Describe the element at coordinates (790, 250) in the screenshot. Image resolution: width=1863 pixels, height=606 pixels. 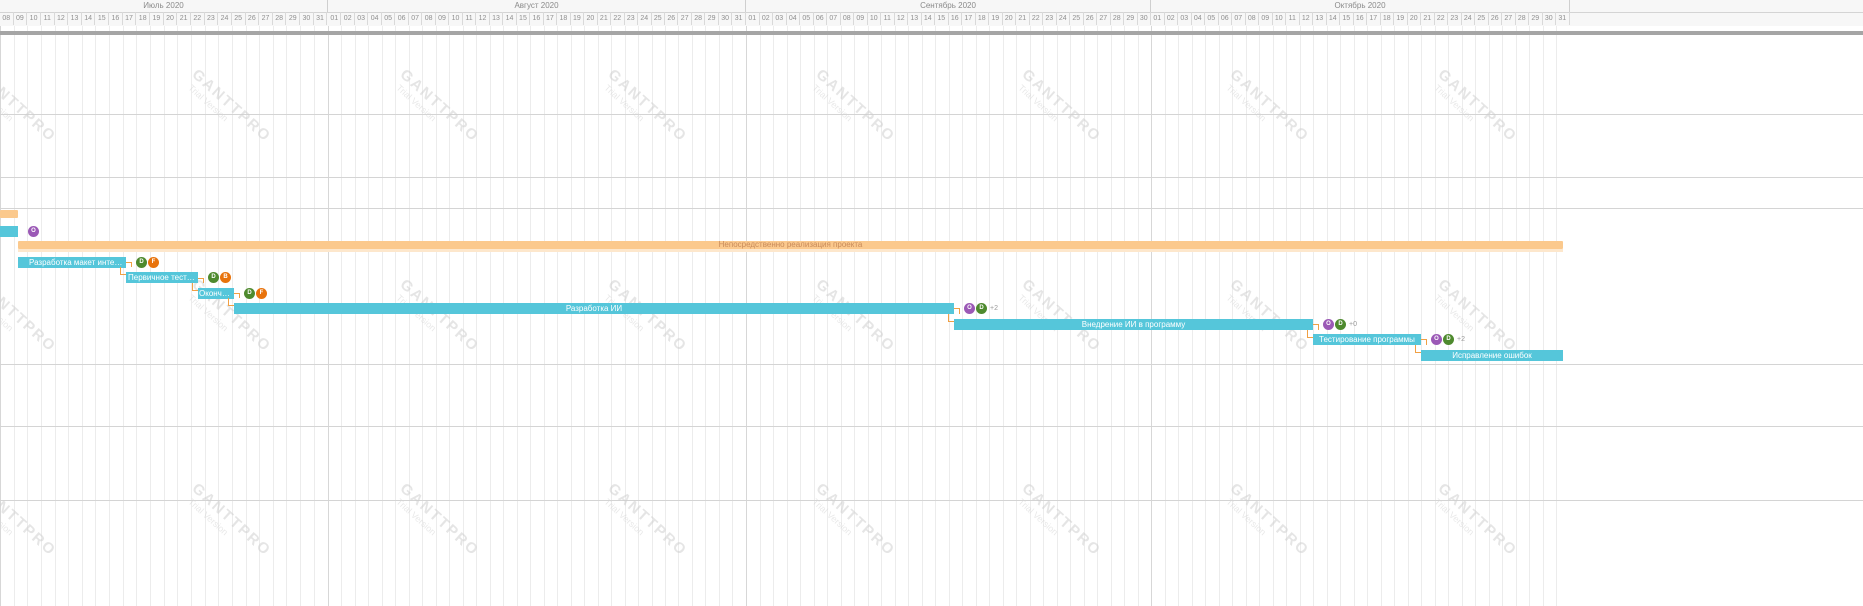
I see `summary-bar-shadow` at that location.